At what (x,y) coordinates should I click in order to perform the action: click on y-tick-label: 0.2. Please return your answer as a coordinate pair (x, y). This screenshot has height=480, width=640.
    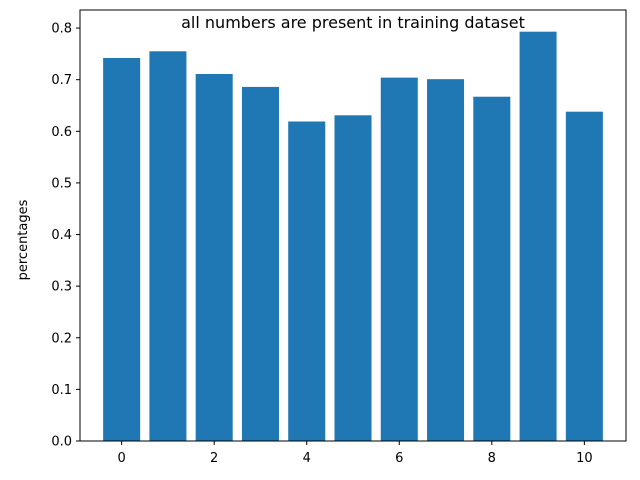
    Looking at the image, I should click on (61, 338).